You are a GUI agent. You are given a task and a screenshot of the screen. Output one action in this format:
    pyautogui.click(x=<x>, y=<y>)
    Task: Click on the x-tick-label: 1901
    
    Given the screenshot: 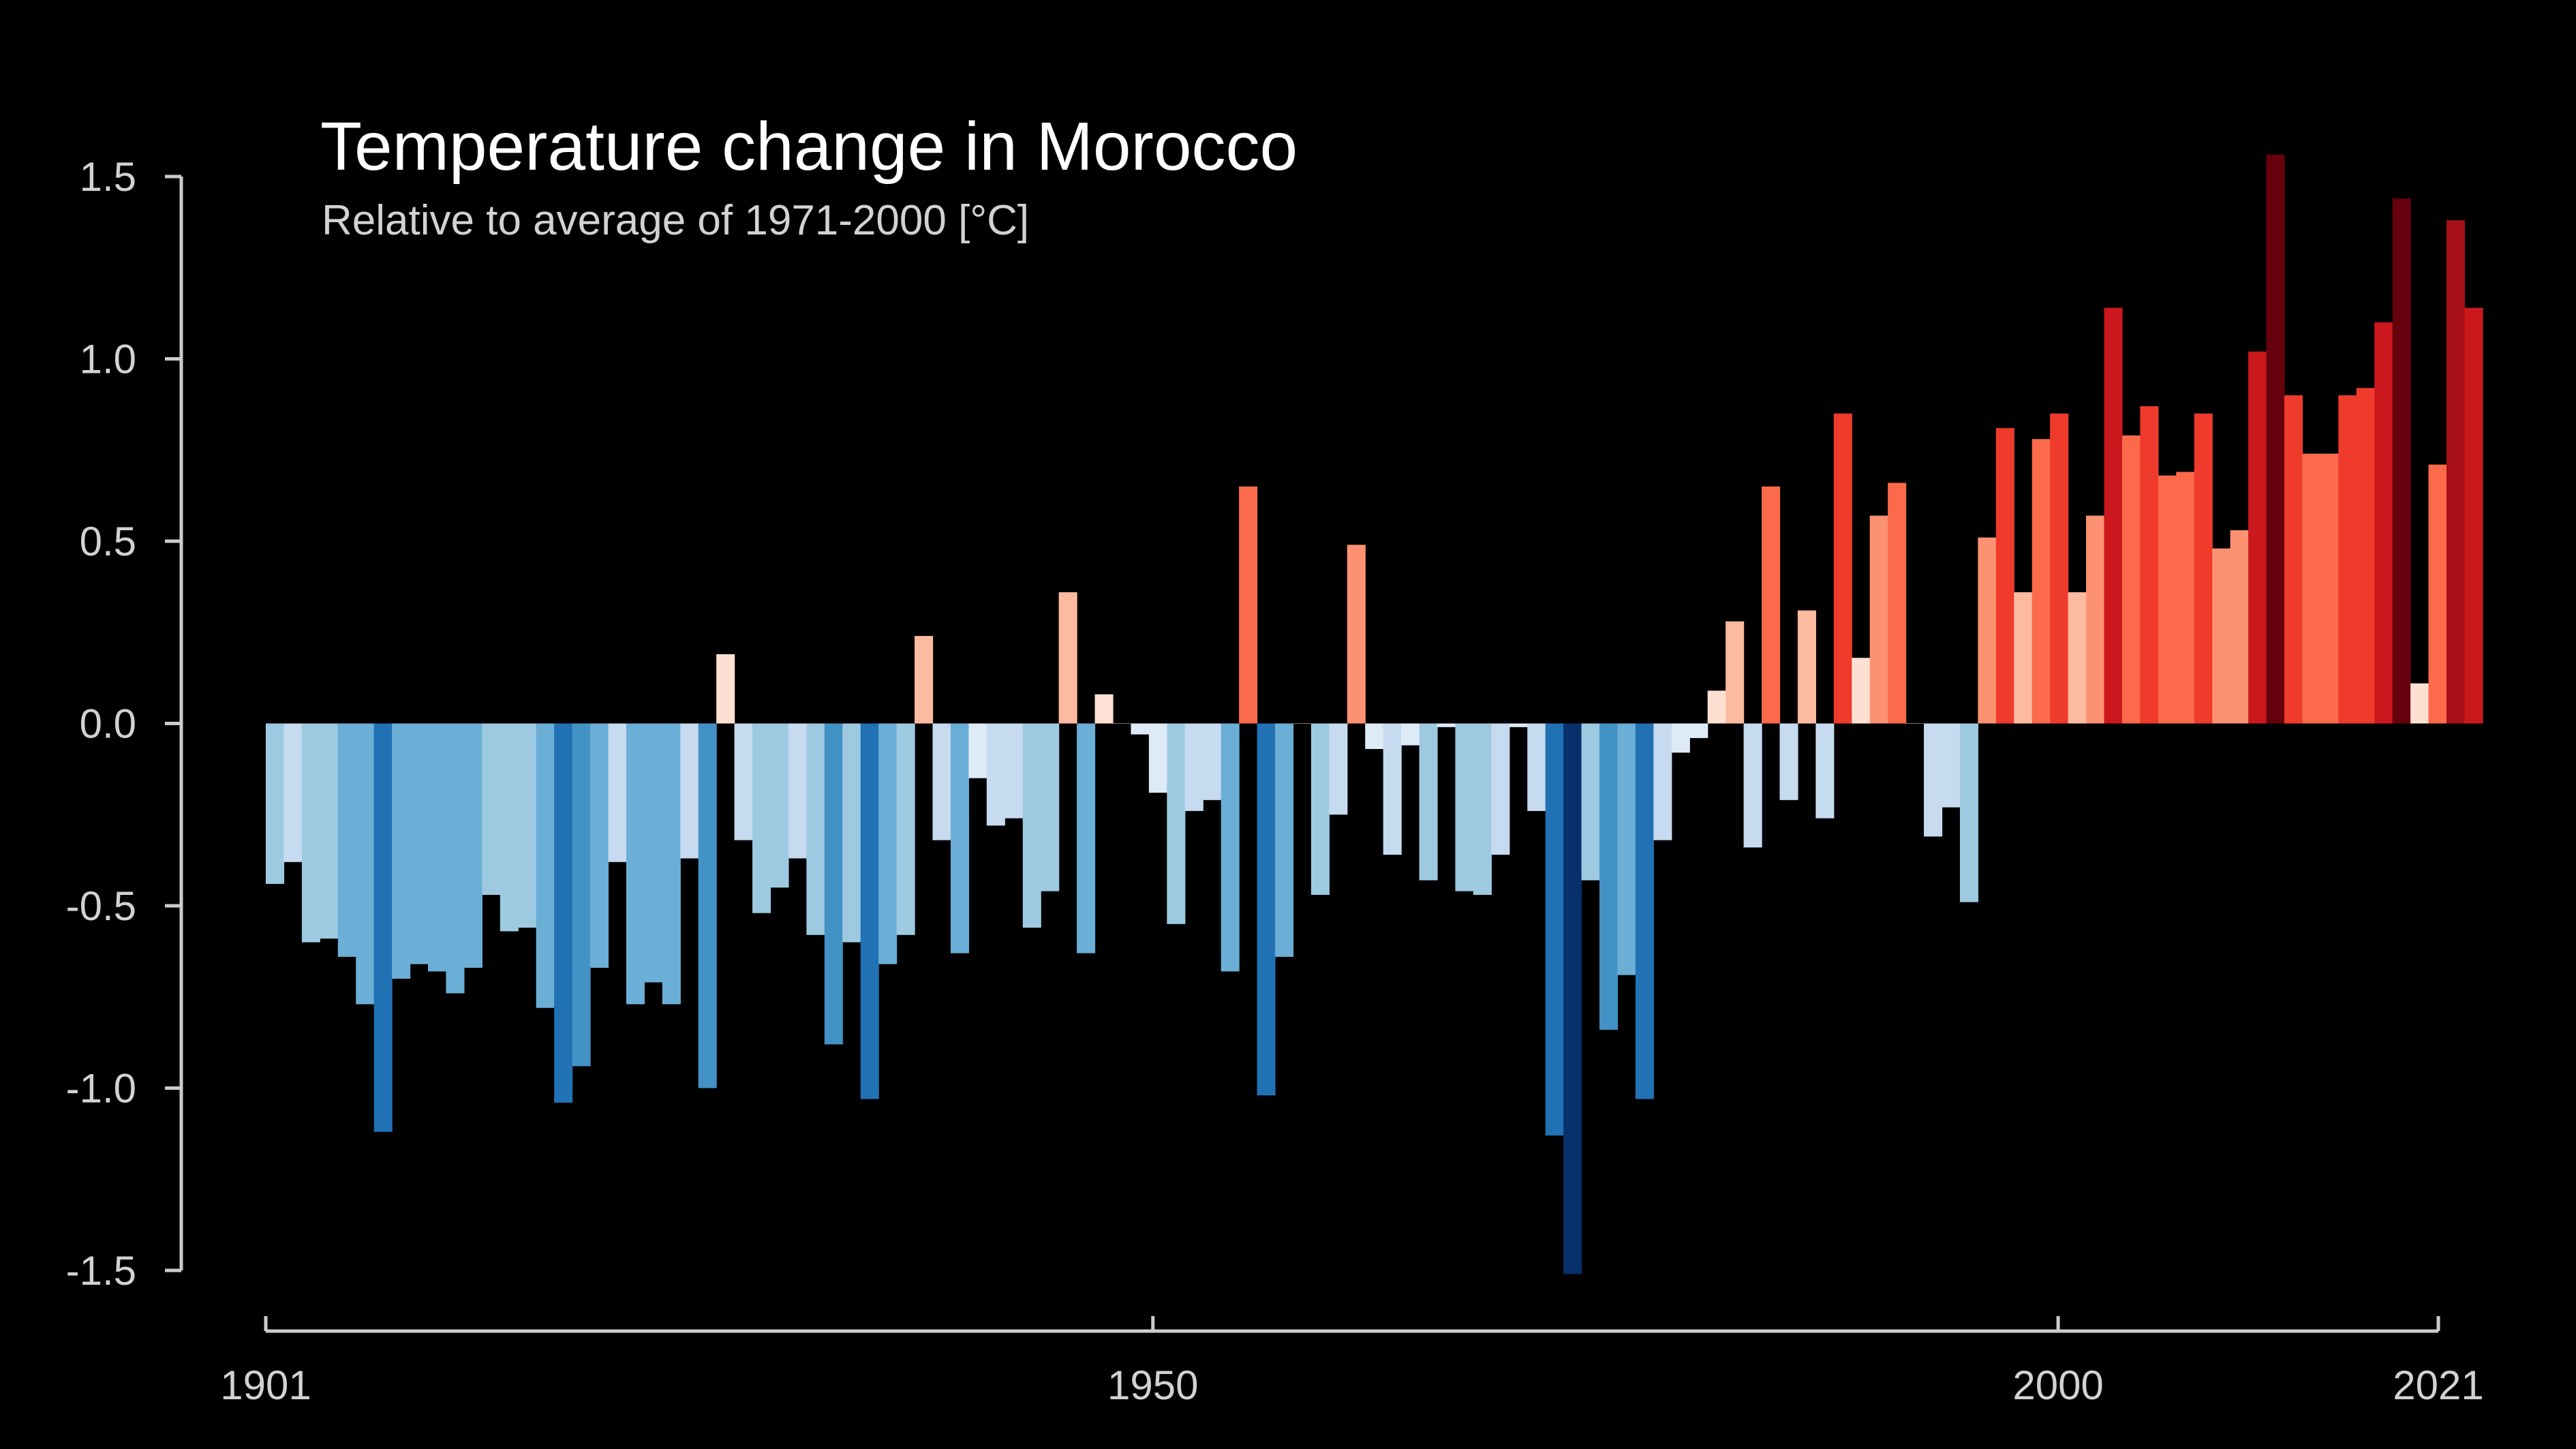 What is the action you would take?
    pyautogui.click(x=265, y=1385)
    